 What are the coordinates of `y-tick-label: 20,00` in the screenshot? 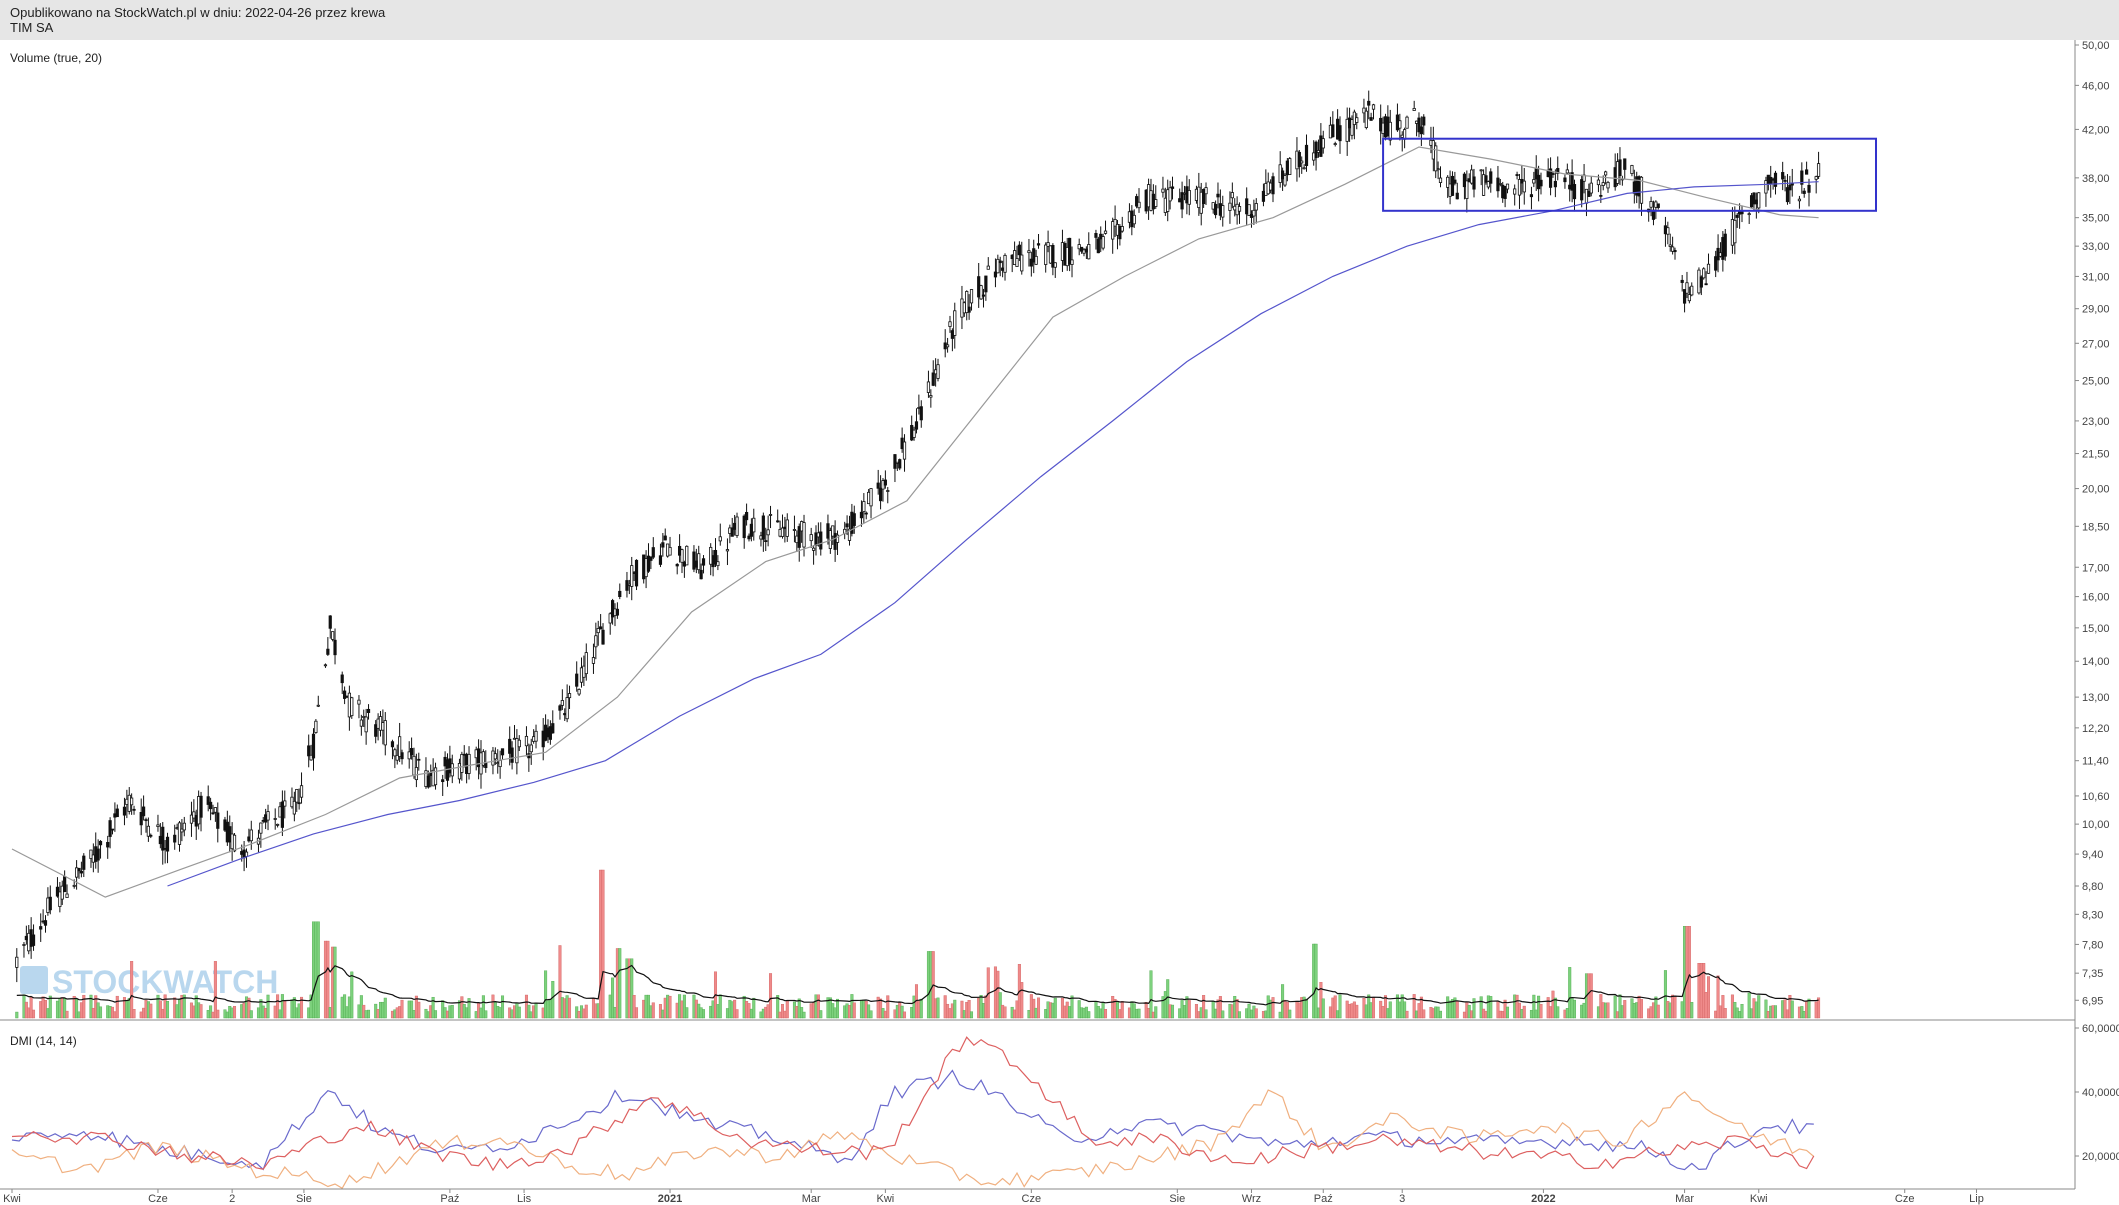 It's located at (2096, 490).